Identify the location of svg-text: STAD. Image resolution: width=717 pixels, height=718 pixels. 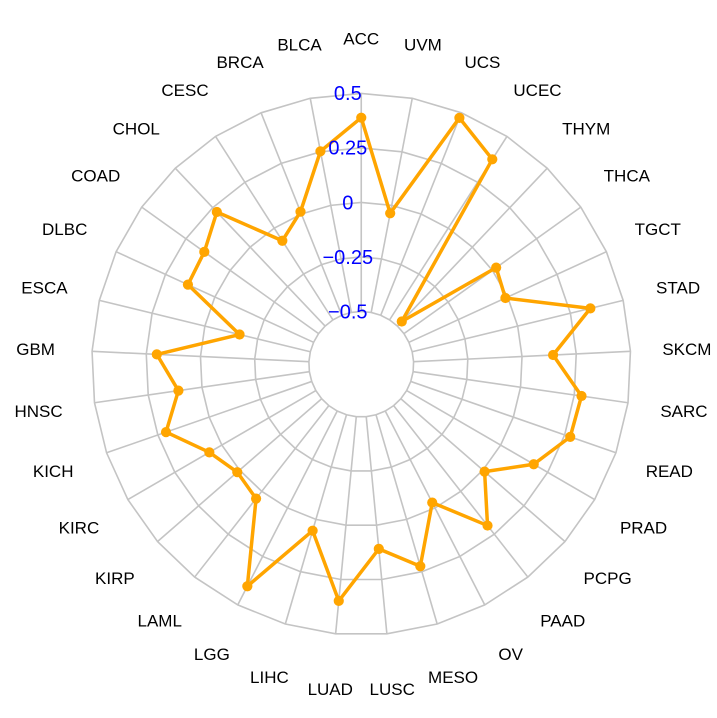
(678, 288).